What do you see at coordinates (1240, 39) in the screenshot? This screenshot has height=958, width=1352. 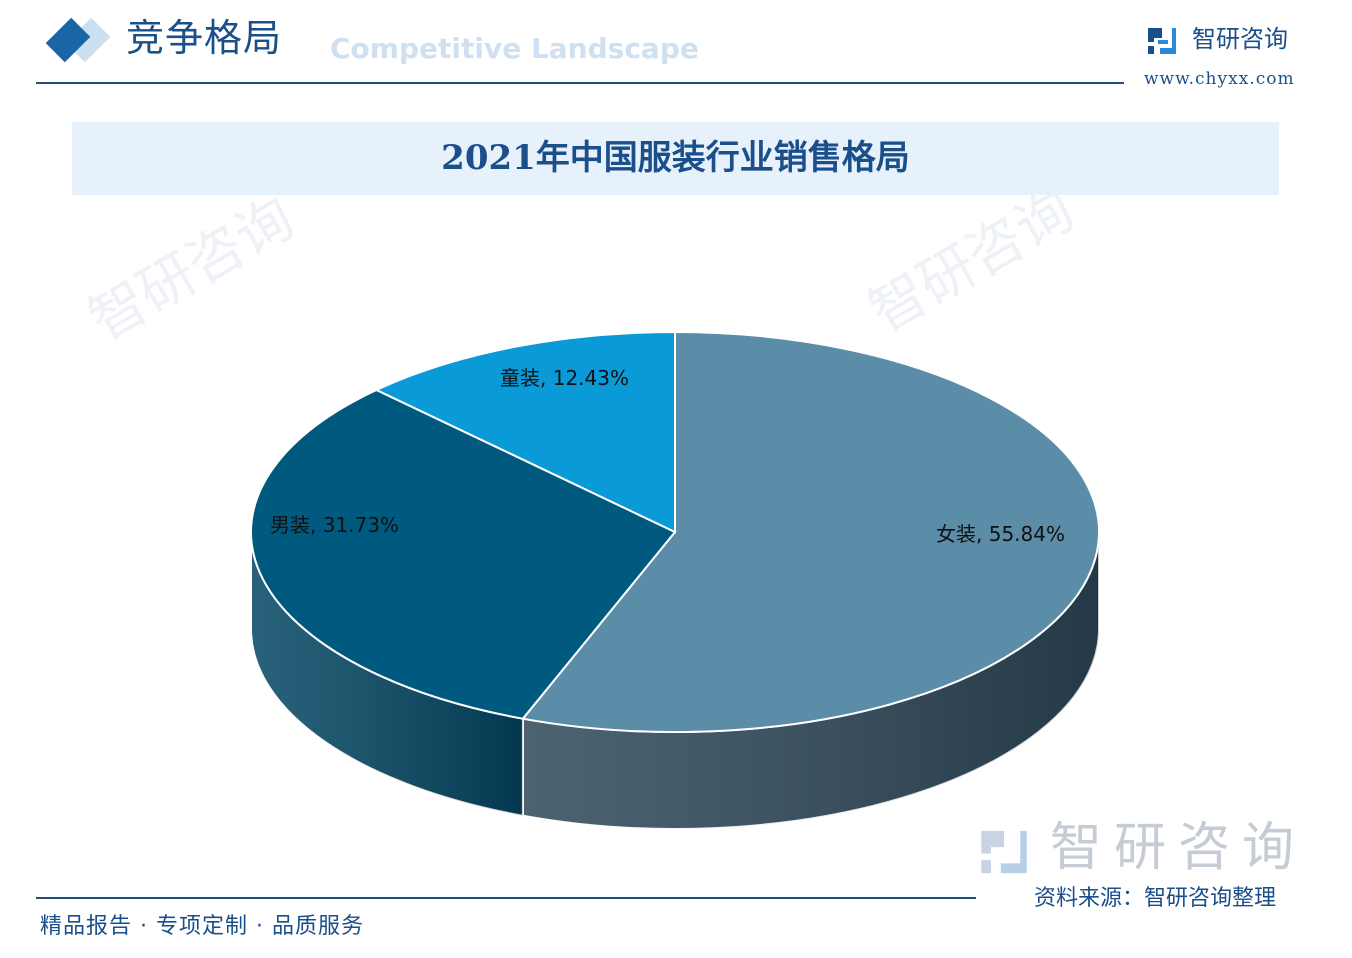 I see `logo-text: 智研咨询` at bounding box center [1240, 39].